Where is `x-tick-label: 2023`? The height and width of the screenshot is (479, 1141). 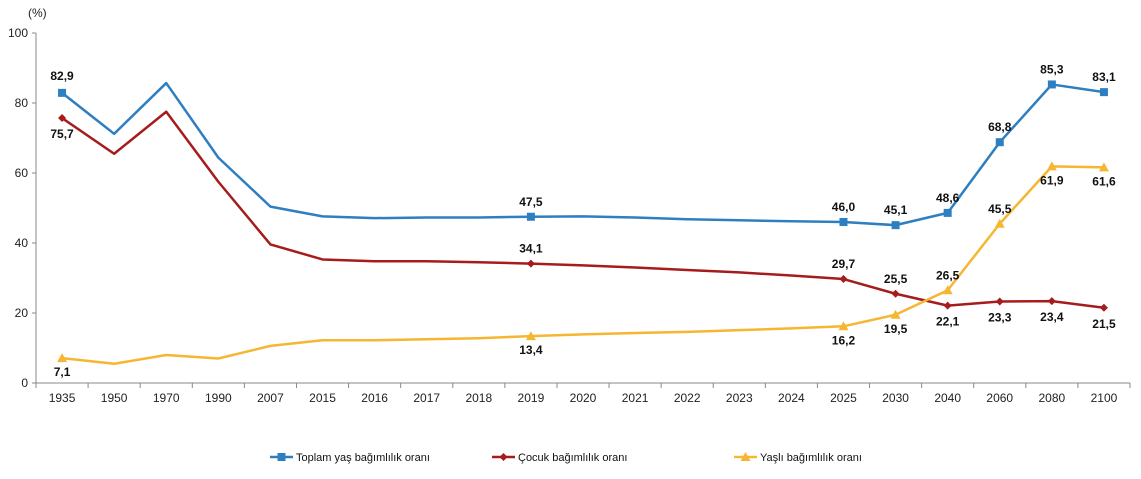
x-tick-label: 2023 is located at coordinates (739, 398).